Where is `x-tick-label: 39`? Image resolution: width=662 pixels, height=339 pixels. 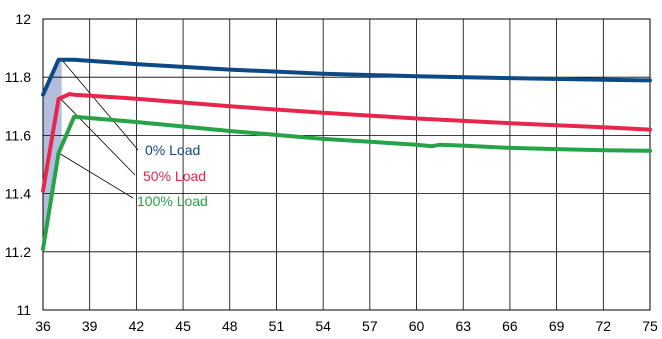 x-tick-label: 39 is located at coordinates (90, 326).